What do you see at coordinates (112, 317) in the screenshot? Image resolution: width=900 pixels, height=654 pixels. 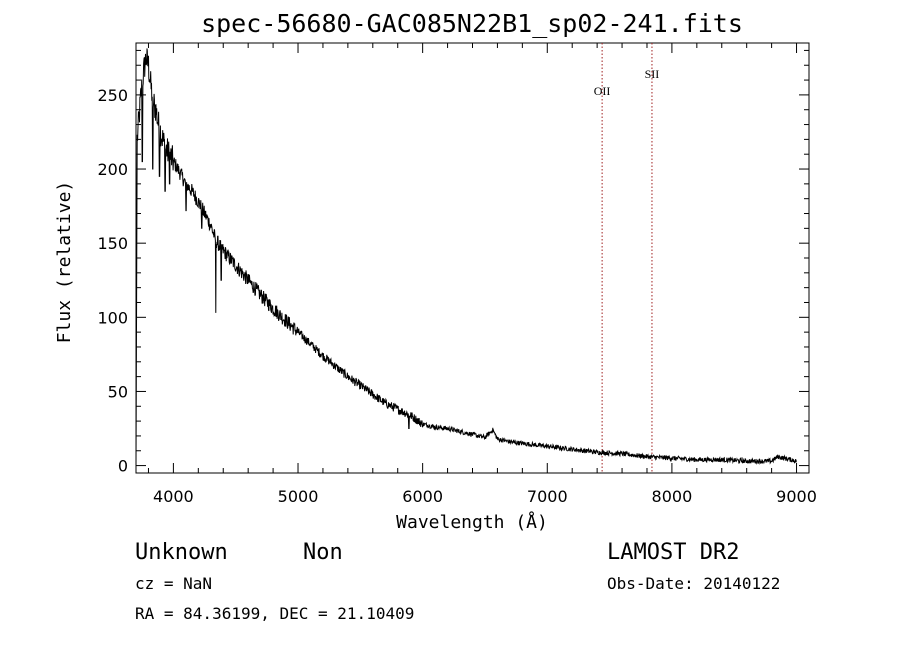 I see `y-tick-label-100: 100` at bounding box center [112, 317].